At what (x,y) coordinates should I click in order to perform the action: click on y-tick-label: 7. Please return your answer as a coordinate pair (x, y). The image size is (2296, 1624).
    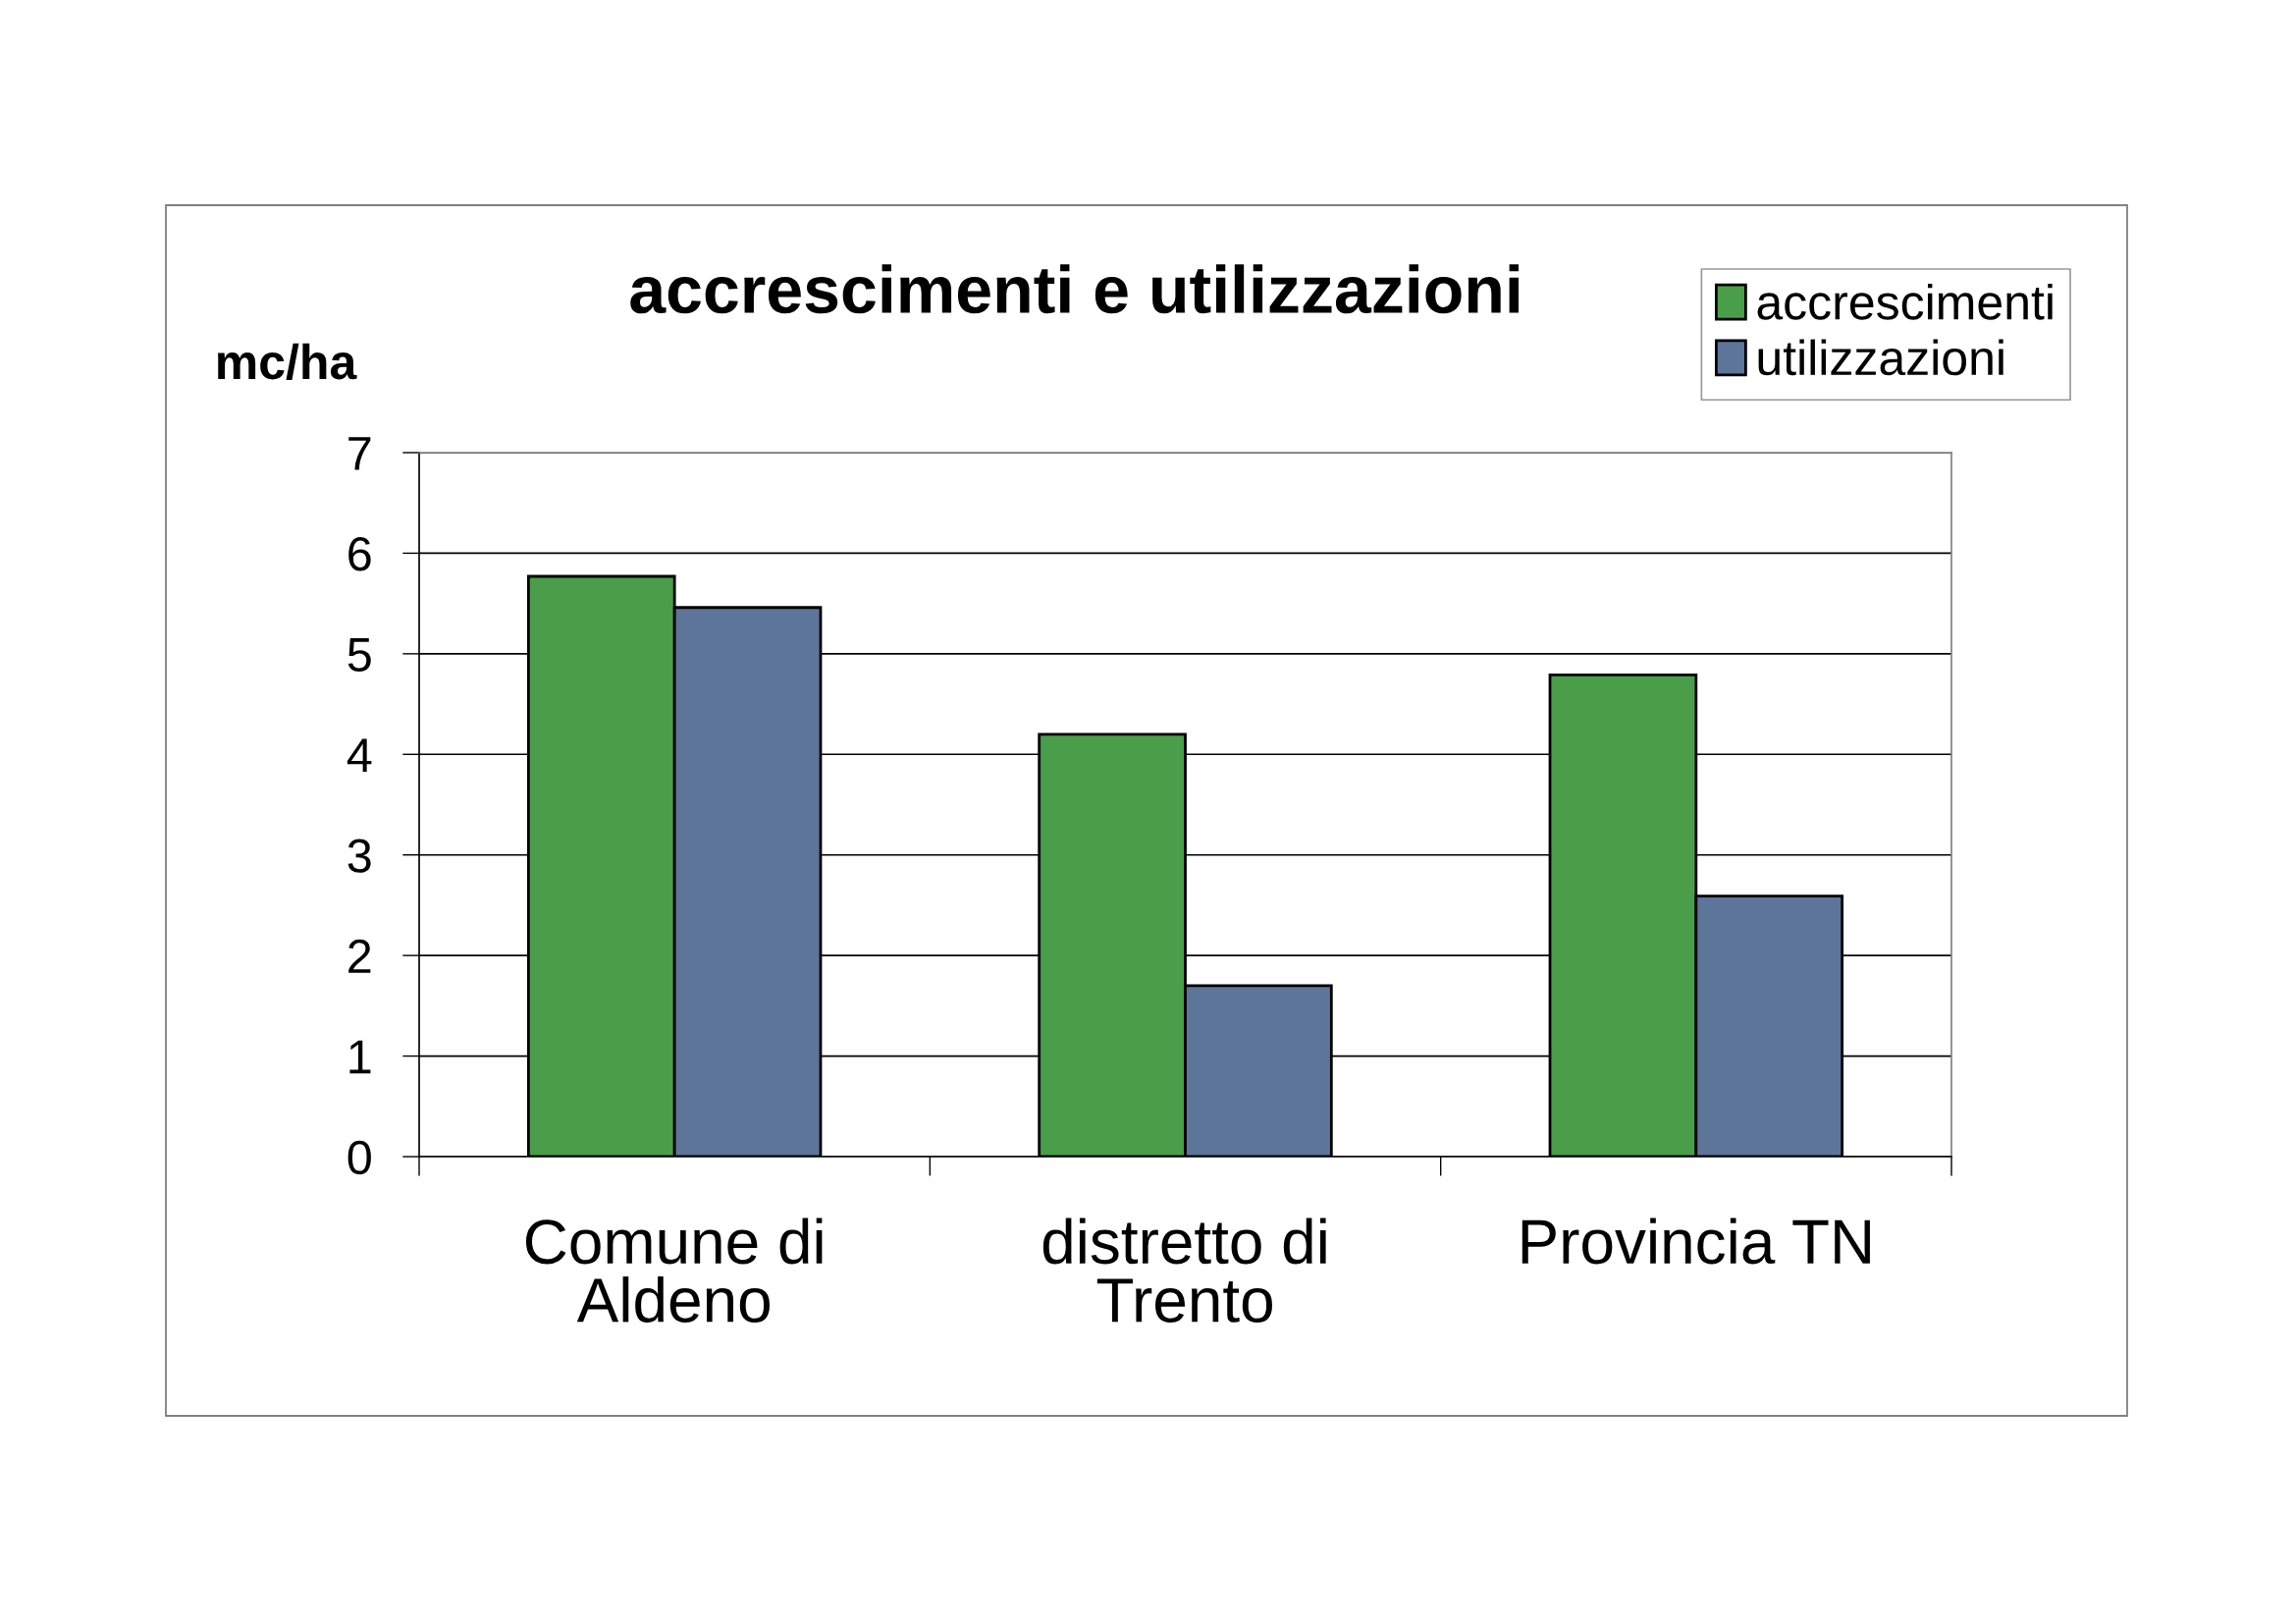
    Looking at the image, I should click on (360, 453).